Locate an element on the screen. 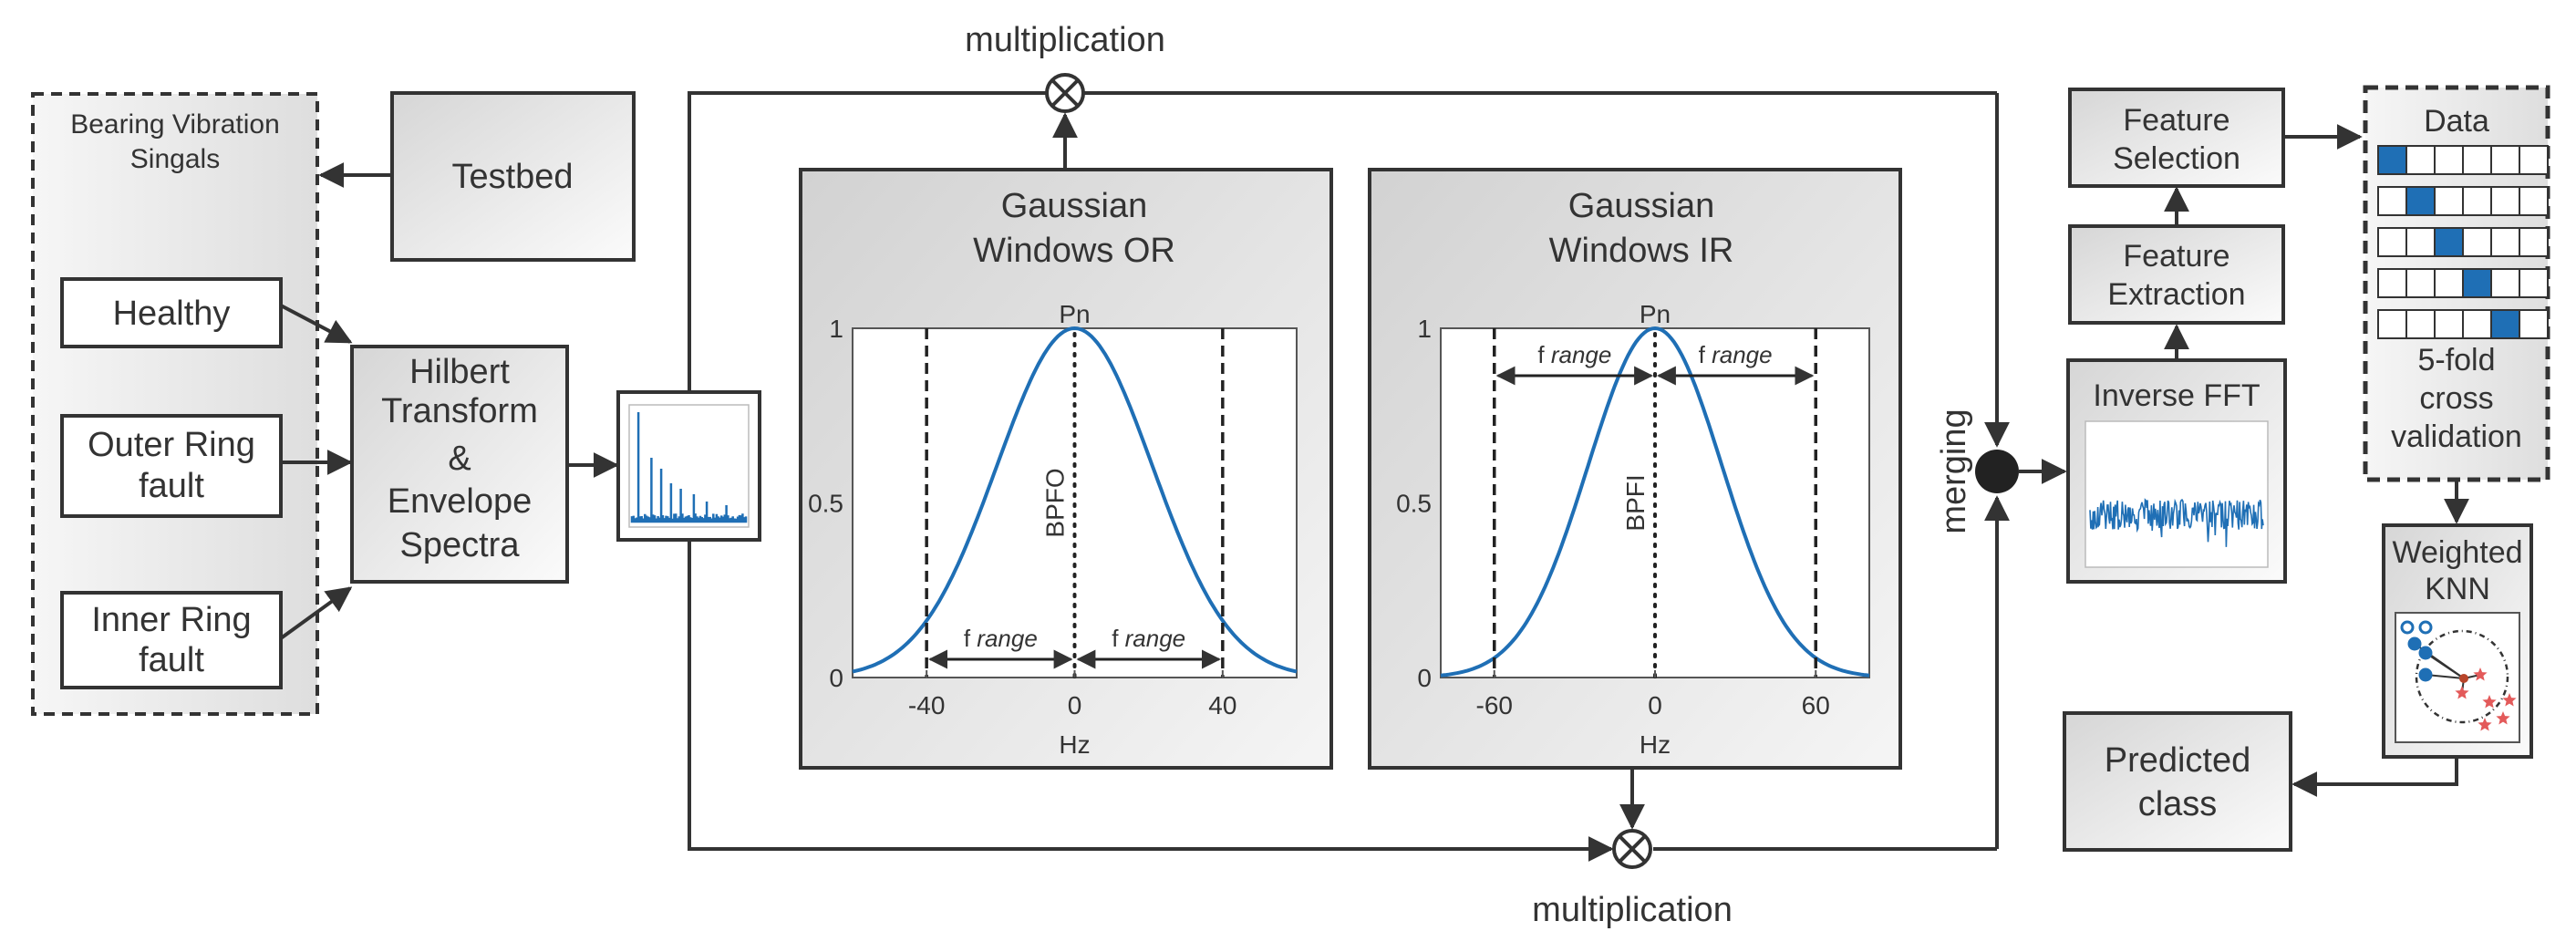  hilbert-line-2: Transform is located at coordinates (459, 411).